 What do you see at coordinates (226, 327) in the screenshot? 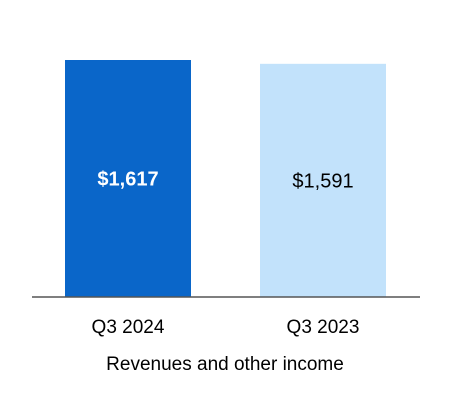
I see `x-tick-labels: Q3 2024 Q3 2023` at bounding box center [226, 327].